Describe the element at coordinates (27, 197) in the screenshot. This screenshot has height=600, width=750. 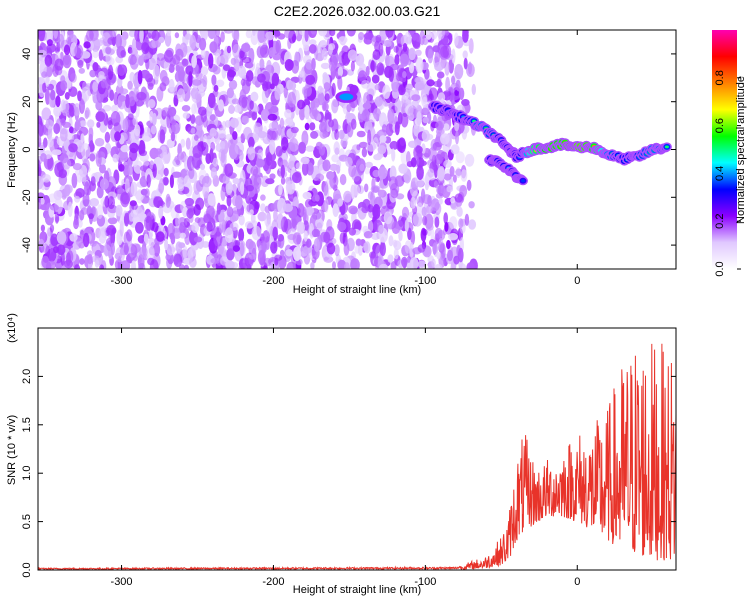
I see `y-tick-label: -20` at that location.